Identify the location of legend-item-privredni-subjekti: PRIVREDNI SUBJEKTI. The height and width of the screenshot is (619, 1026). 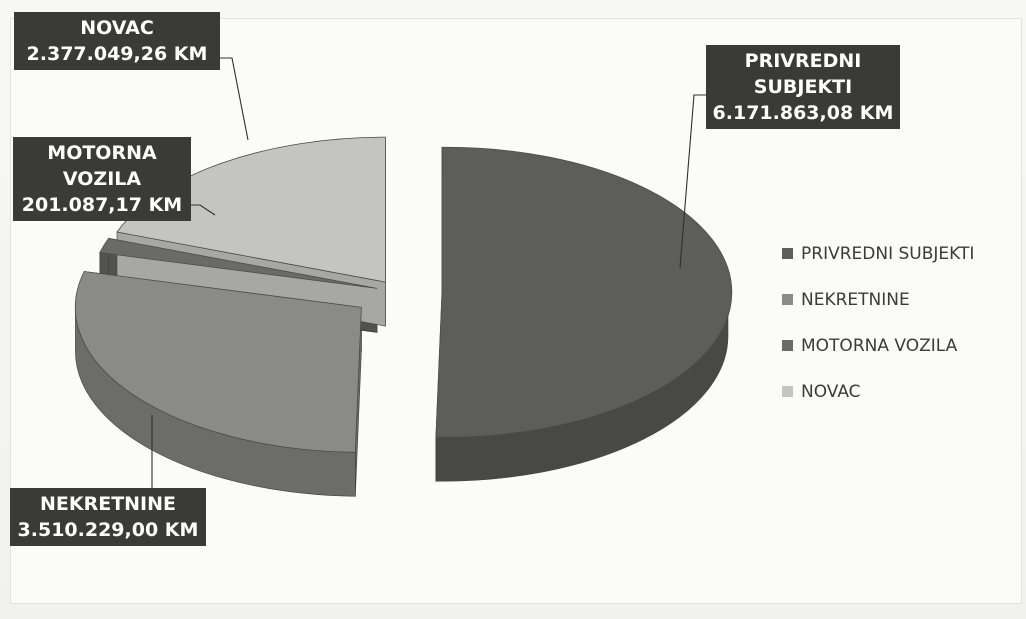
(878, 253).